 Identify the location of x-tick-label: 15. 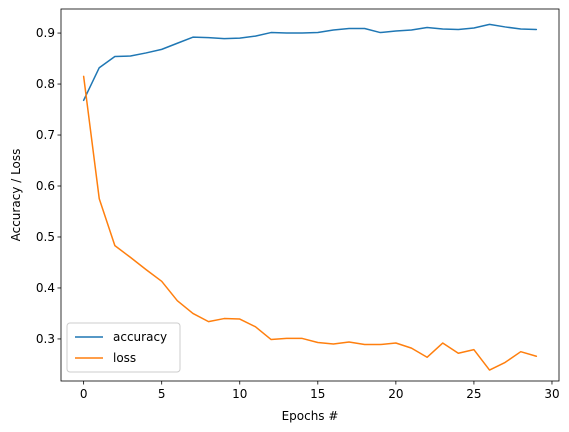
(317, 394).